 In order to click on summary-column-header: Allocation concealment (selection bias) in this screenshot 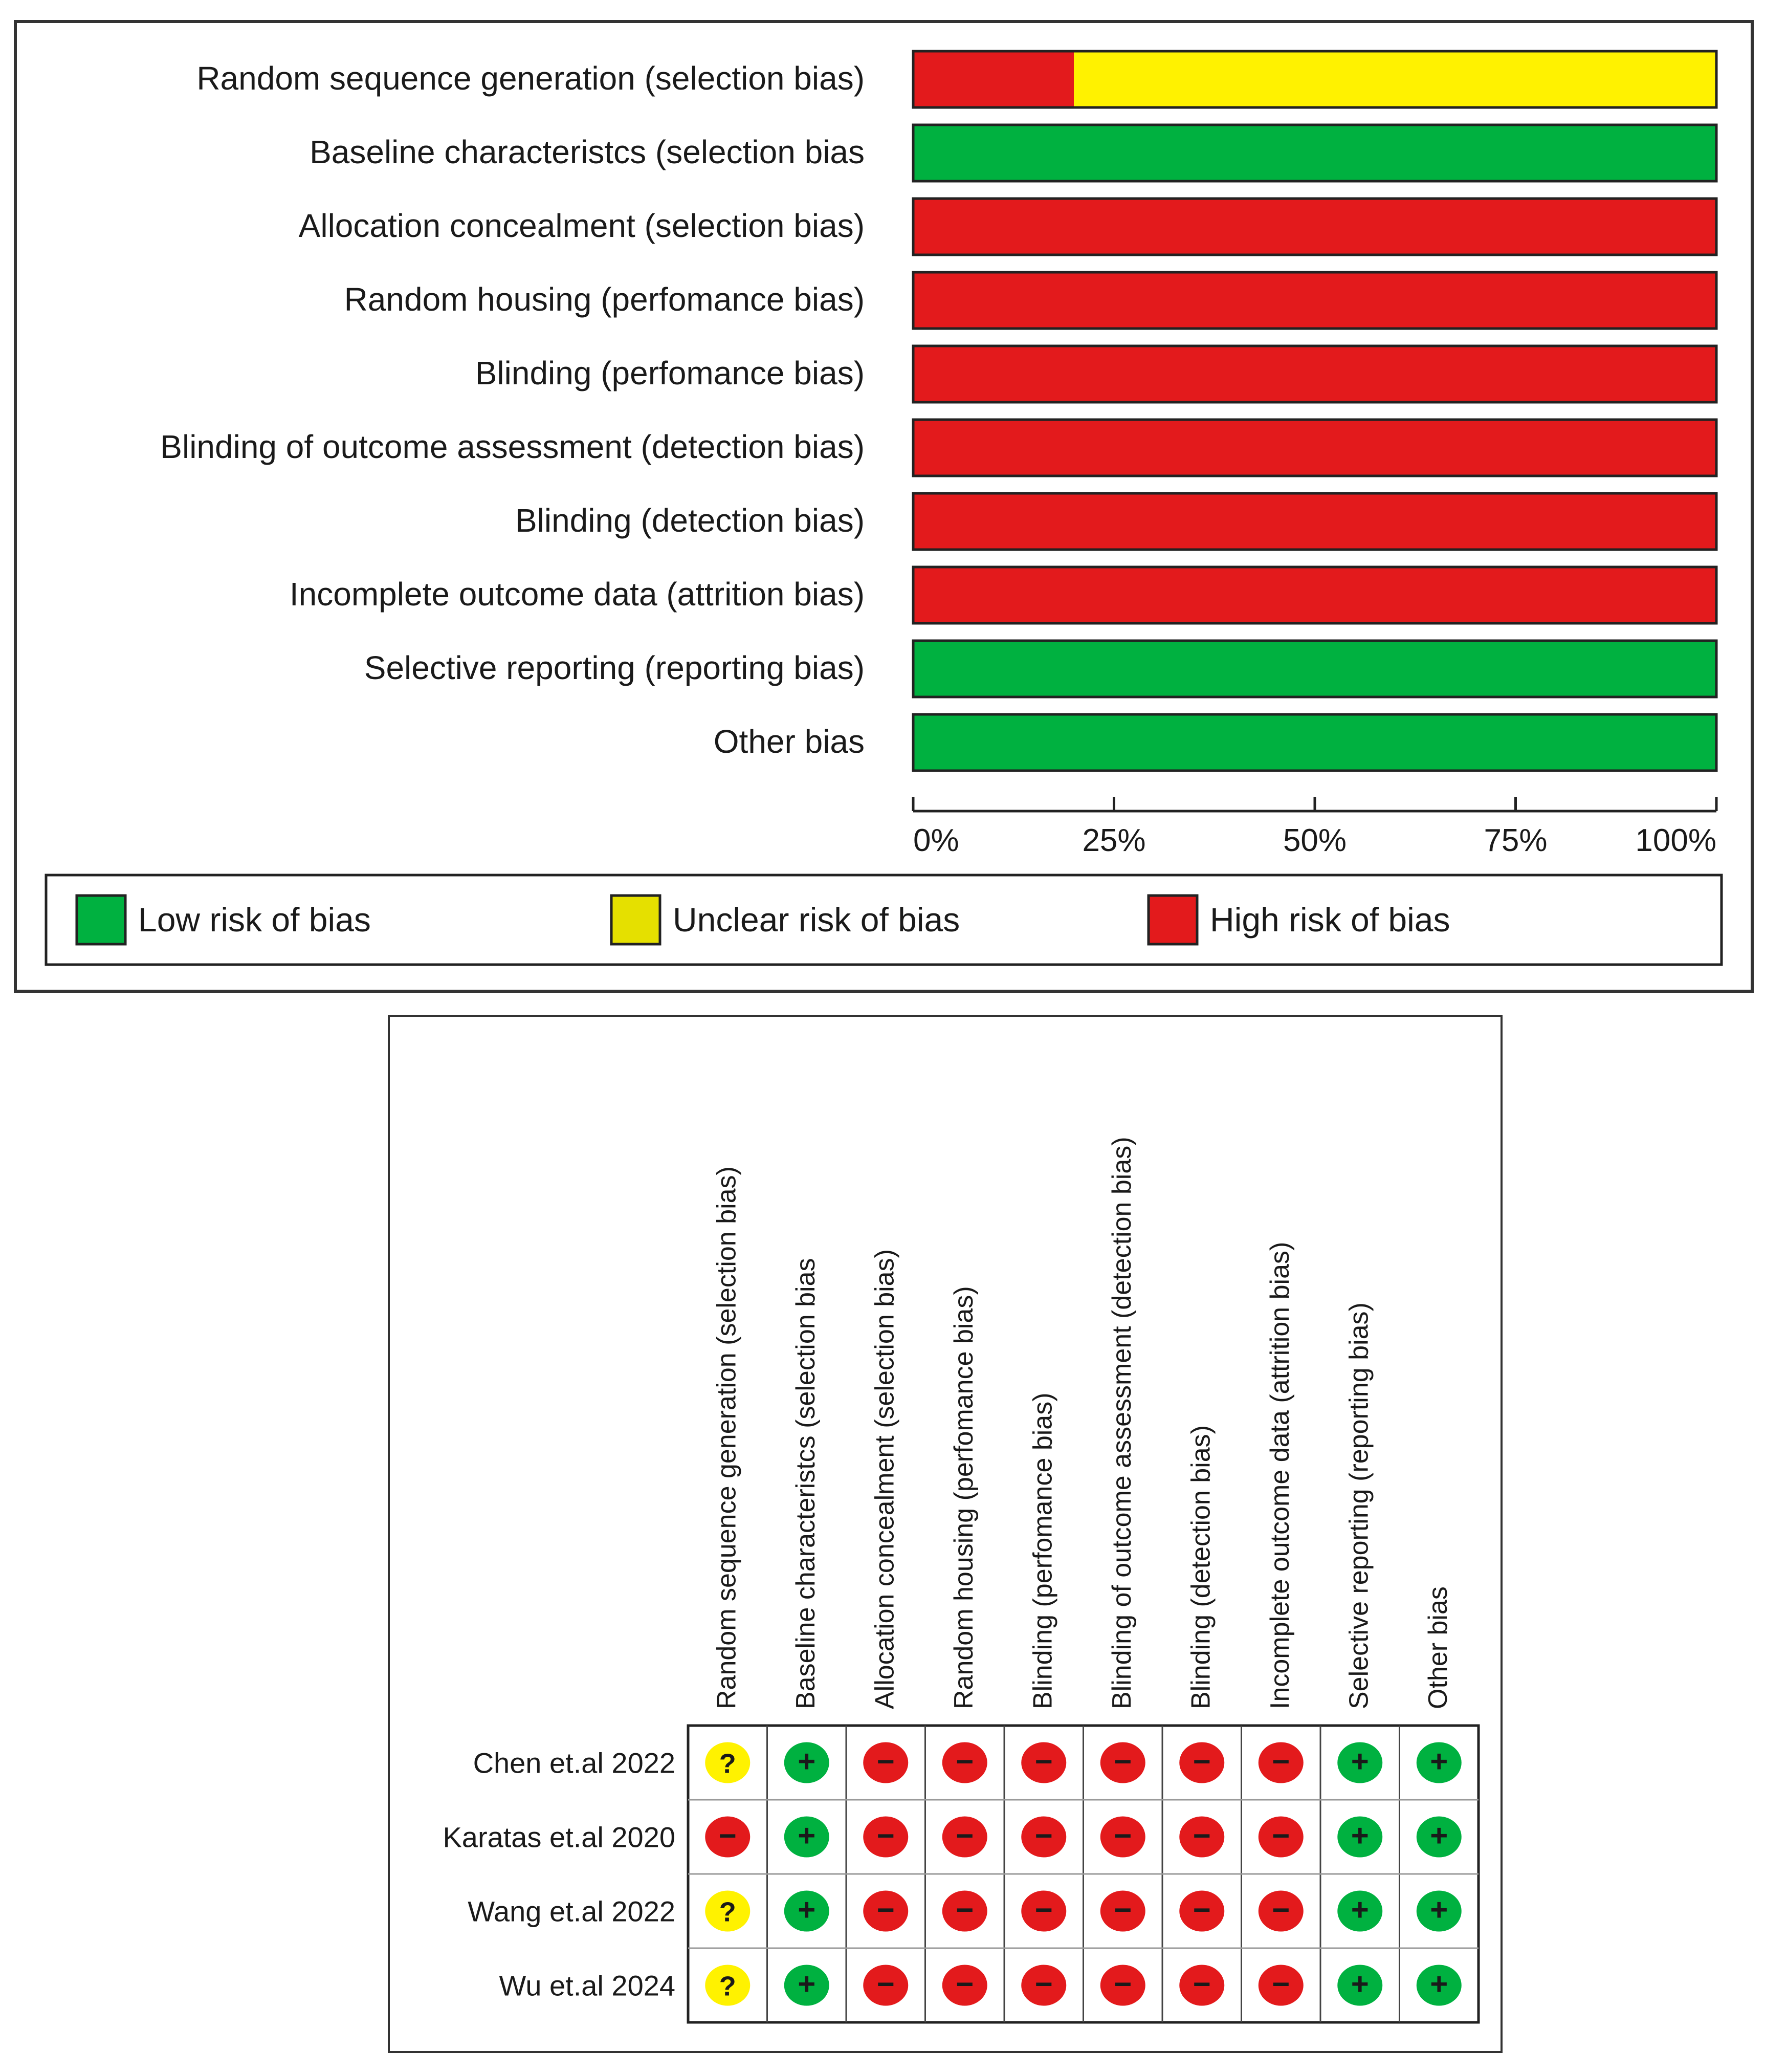, I will do `click(884, 1479)`.